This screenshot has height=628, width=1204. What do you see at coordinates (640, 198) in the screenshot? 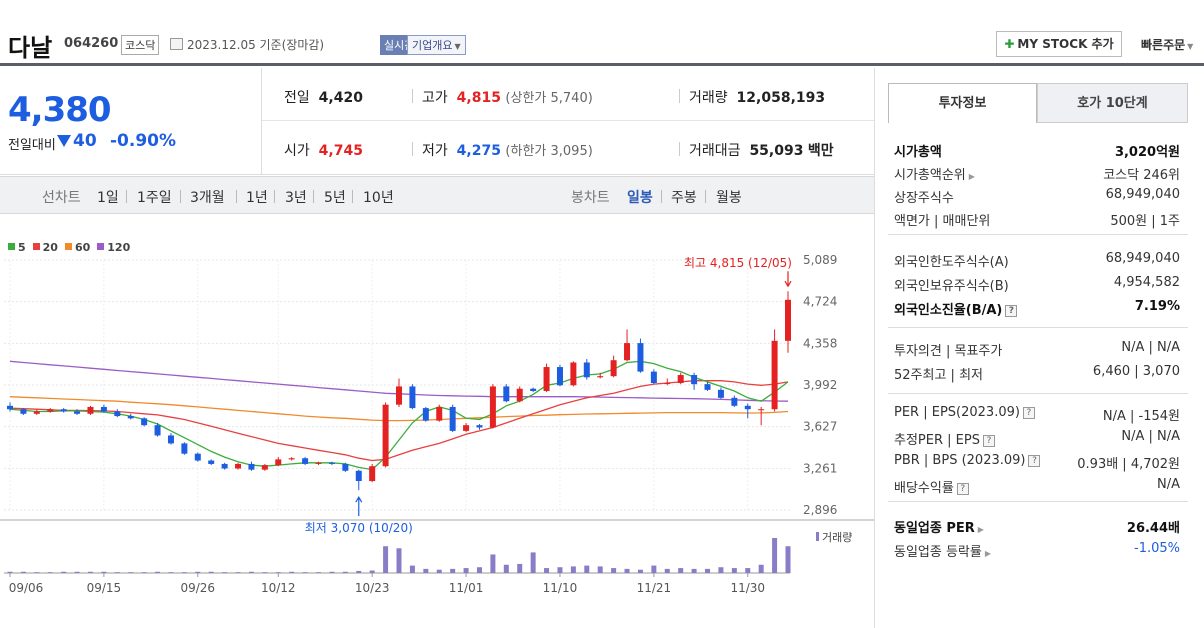
I see `candle-daily: 일봉` at bounding box center [640, 198].